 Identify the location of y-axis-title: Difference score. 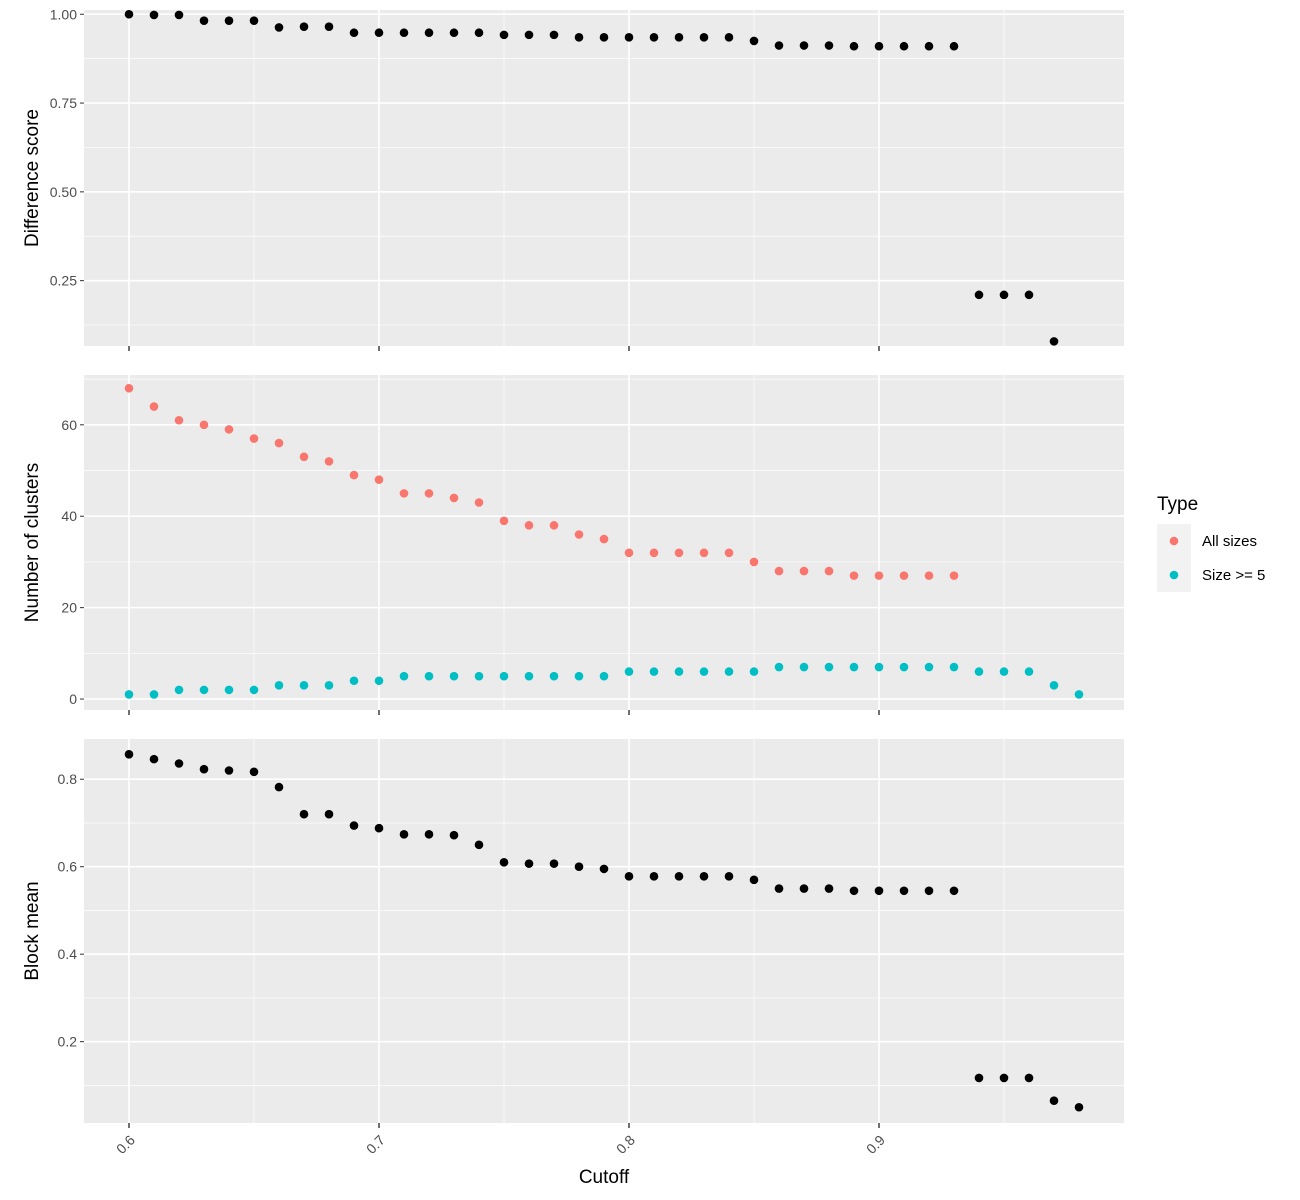
(32, 178).